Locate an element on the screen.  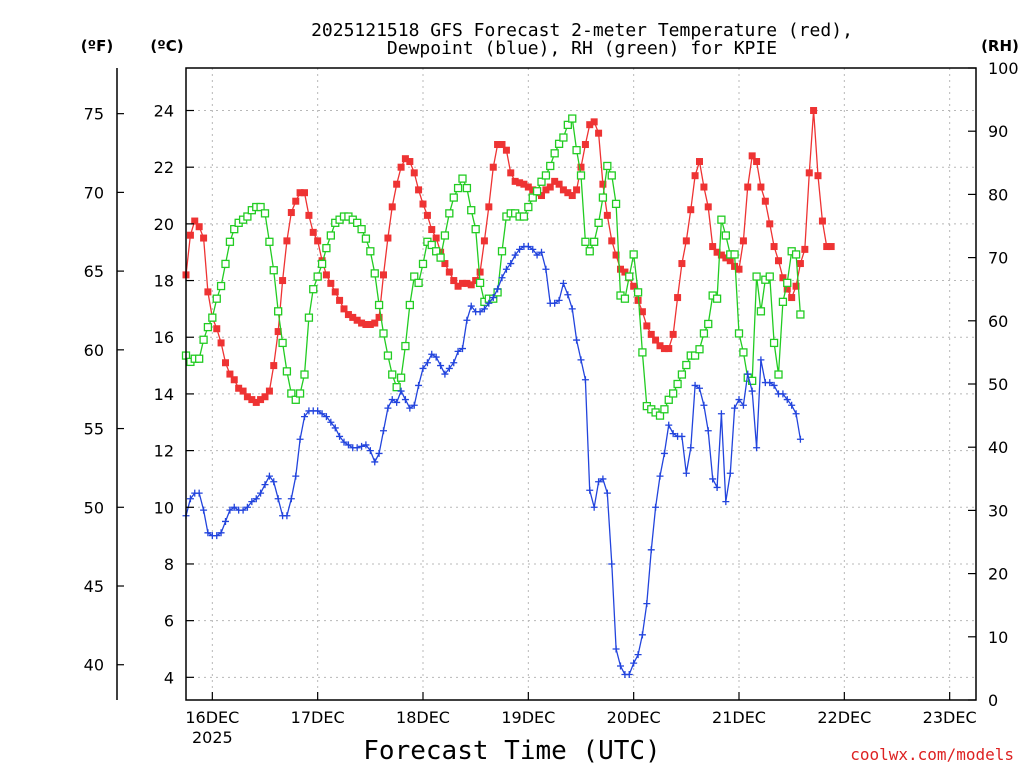
fahrenheit-tick-label: 55 is located at coordinates (94, 429).